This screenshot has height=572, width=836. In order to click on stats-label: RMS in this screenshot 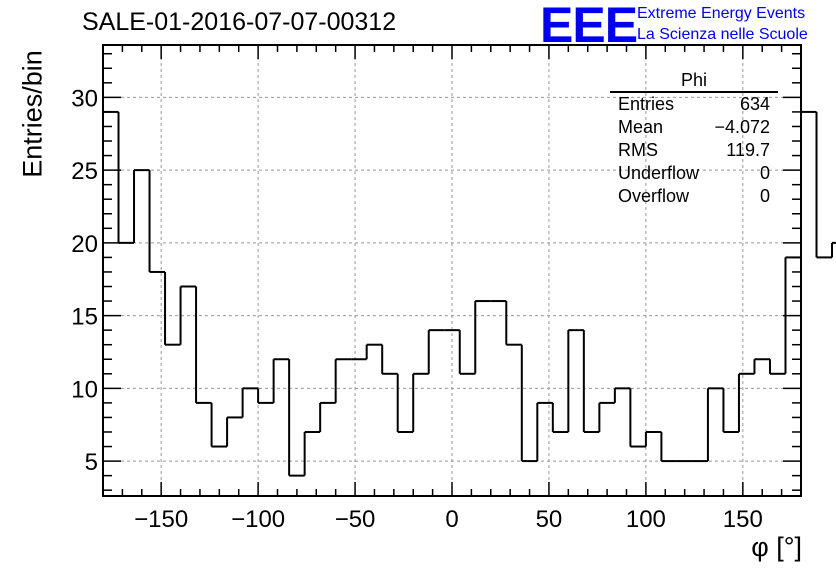, I will do `click(638, 150)`.